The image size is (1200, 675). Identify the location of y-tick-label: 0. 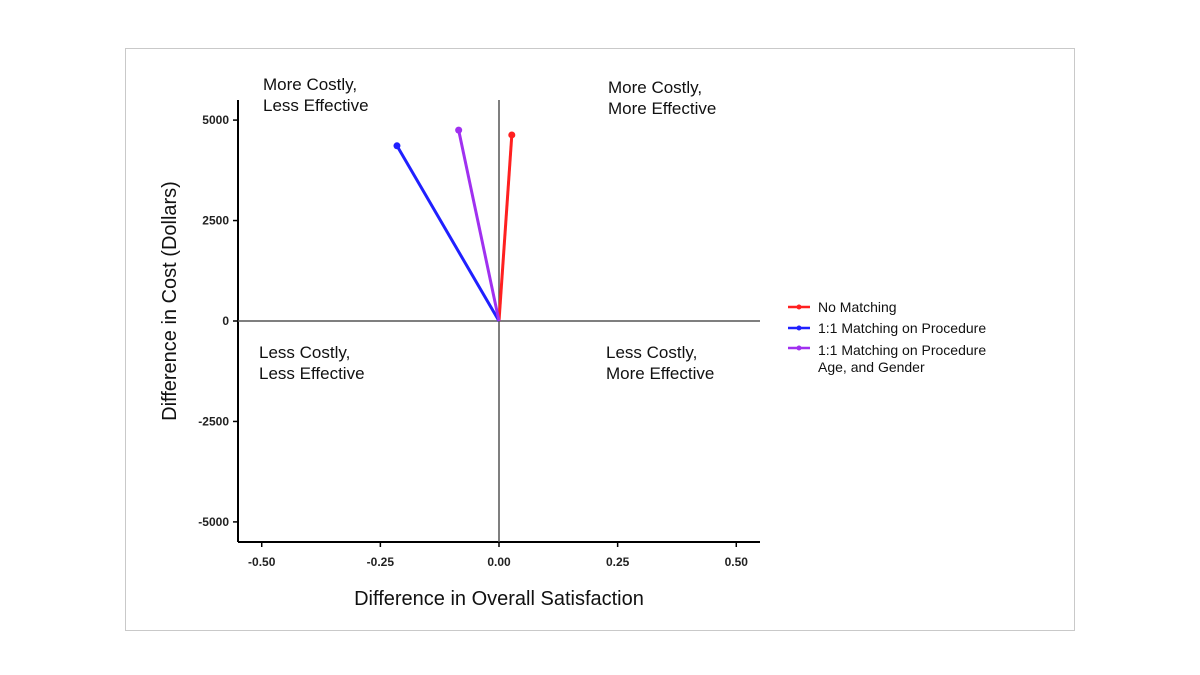
(225, 321).